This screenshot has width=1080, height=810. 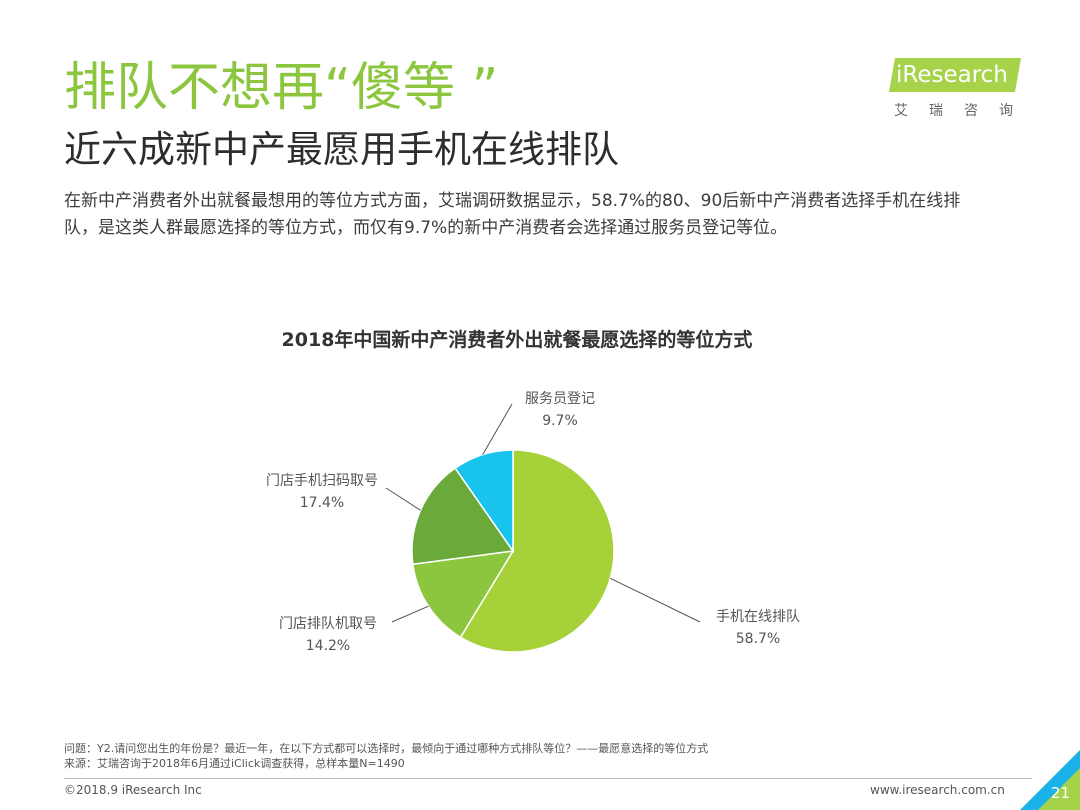 I want to click on page-subtitle: 近六成新中产最愿用手机在线排队, so click(x=341, y=149).